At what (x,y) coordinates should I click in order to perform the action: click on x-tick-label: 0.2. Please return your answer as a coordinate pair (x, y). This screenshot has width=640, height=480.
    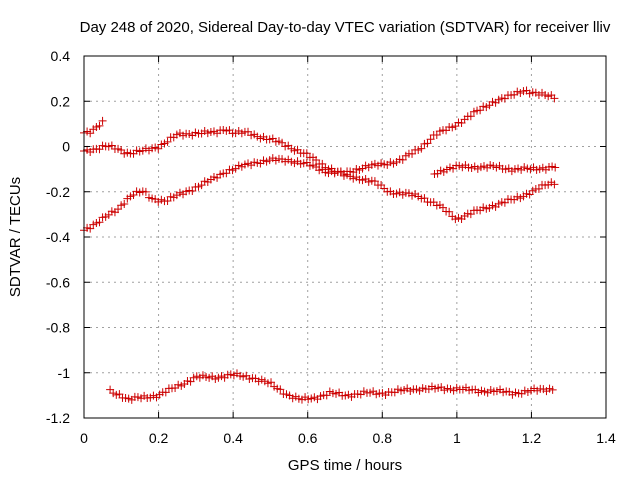
    Looking at the image, I should click on (159, 438).